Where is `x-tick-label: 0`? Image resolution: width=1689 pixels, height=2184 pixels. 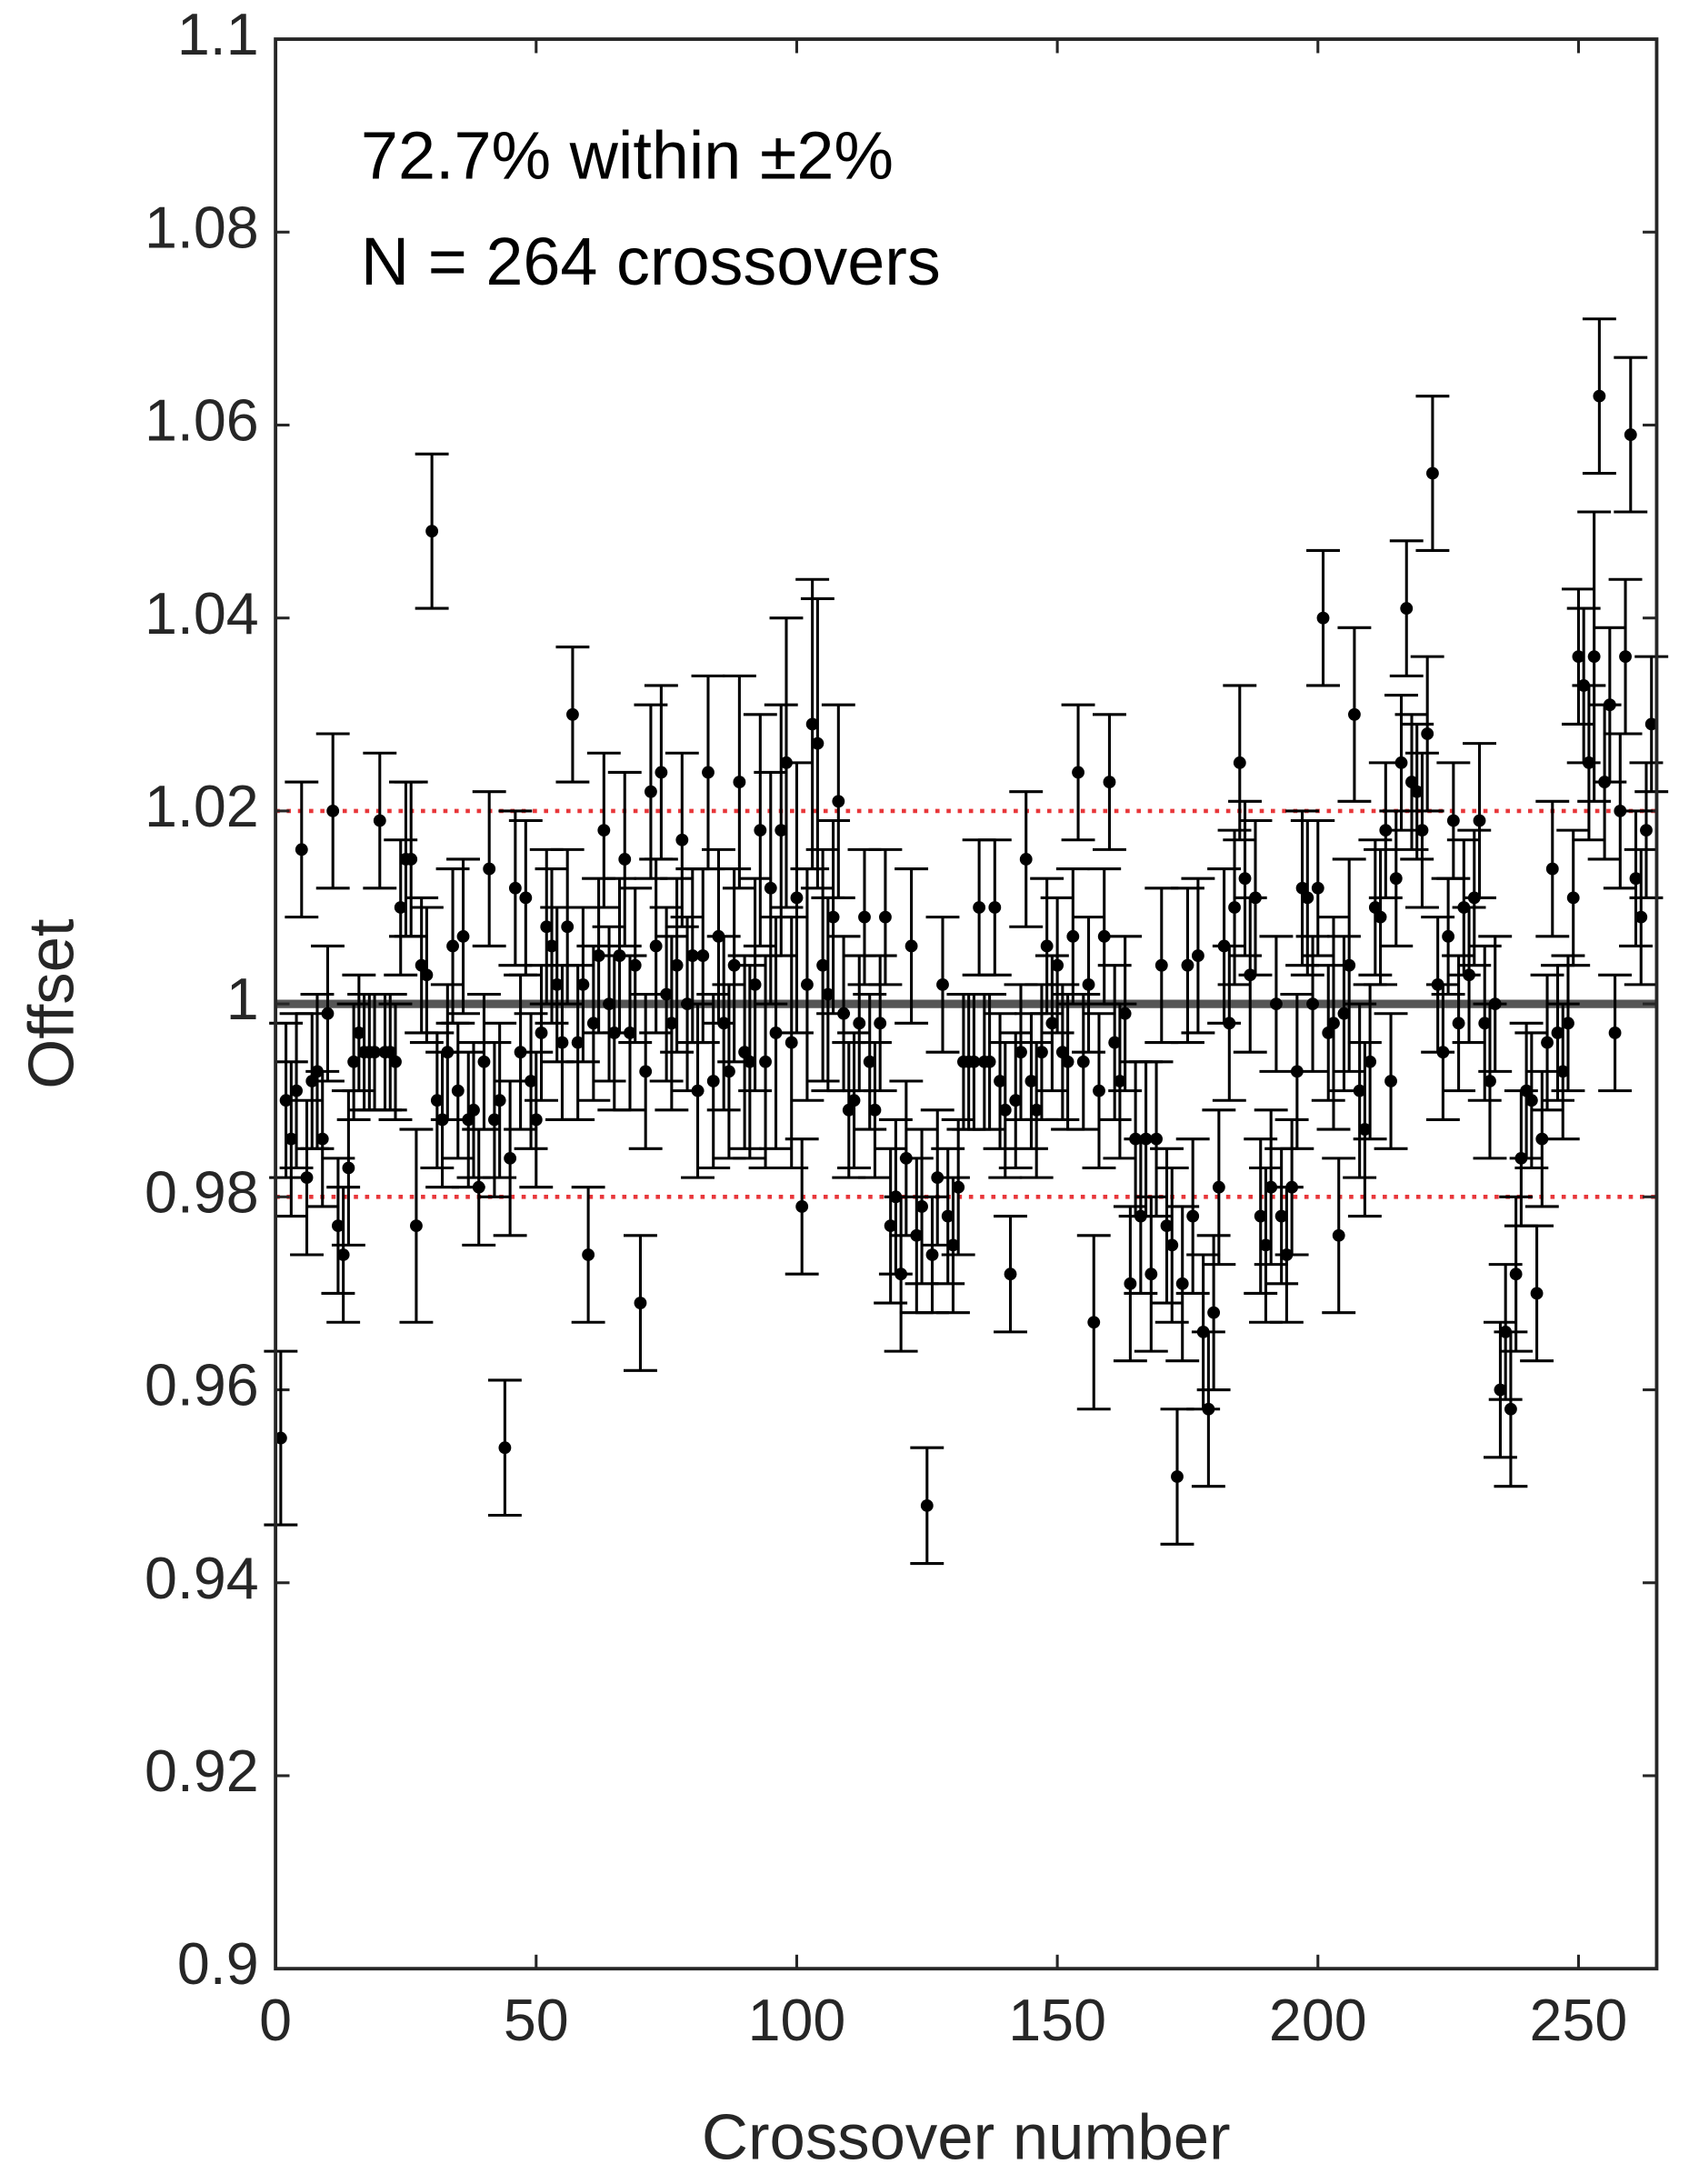
x-tick-label: 0 is located at coordinates (276, 2020).